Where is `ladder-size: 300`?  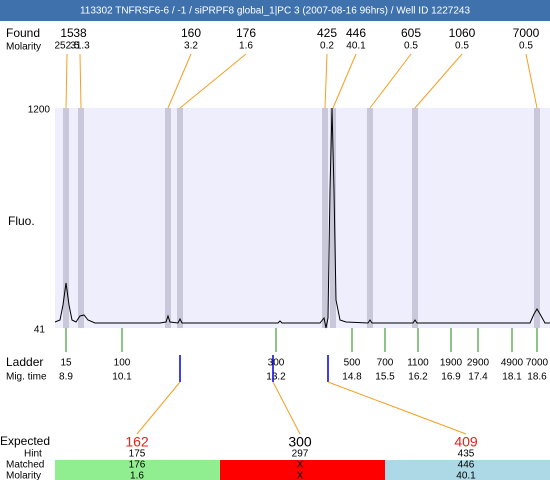
ladder-size: 300 is located at coordinates (276, 363).